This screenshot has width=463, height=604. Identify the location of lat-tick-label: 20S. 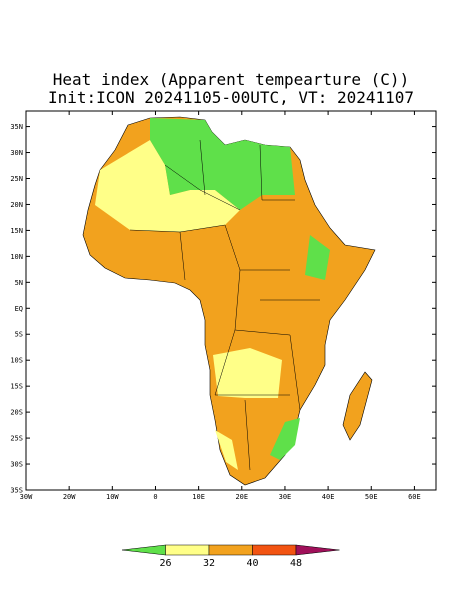
(16, 413).